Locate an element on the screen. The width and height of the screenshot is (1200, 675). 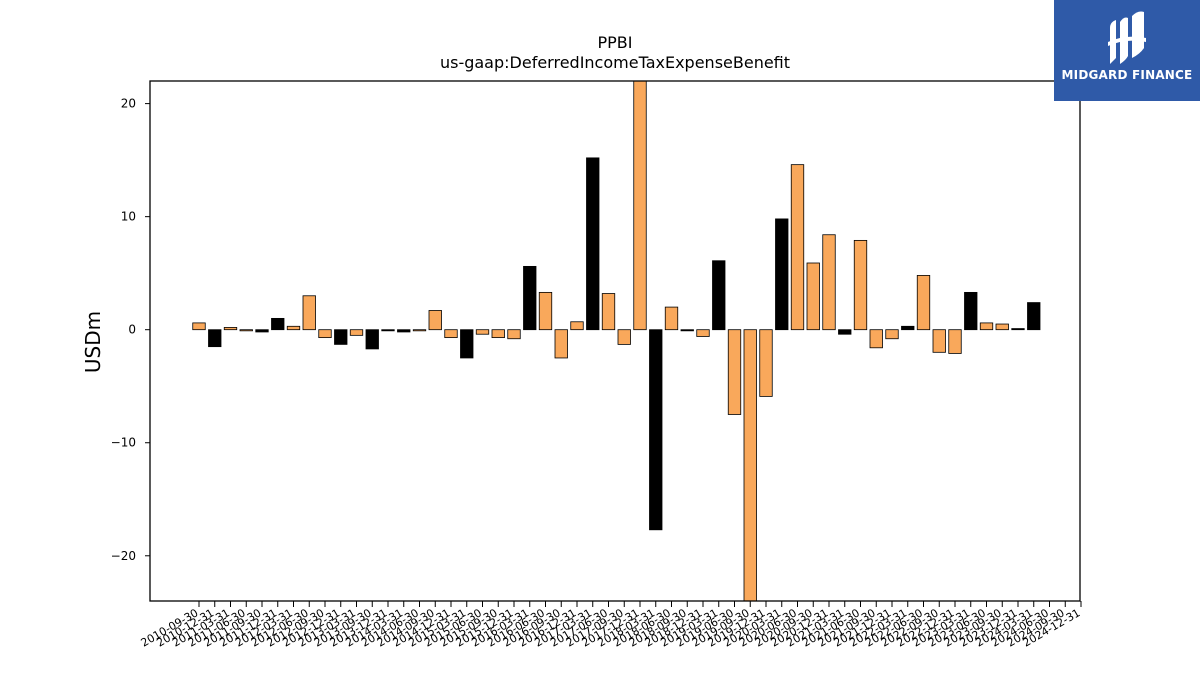
midgard-finance-logo: MIDGARD FINANCE is located at coordinates (1127, 50).